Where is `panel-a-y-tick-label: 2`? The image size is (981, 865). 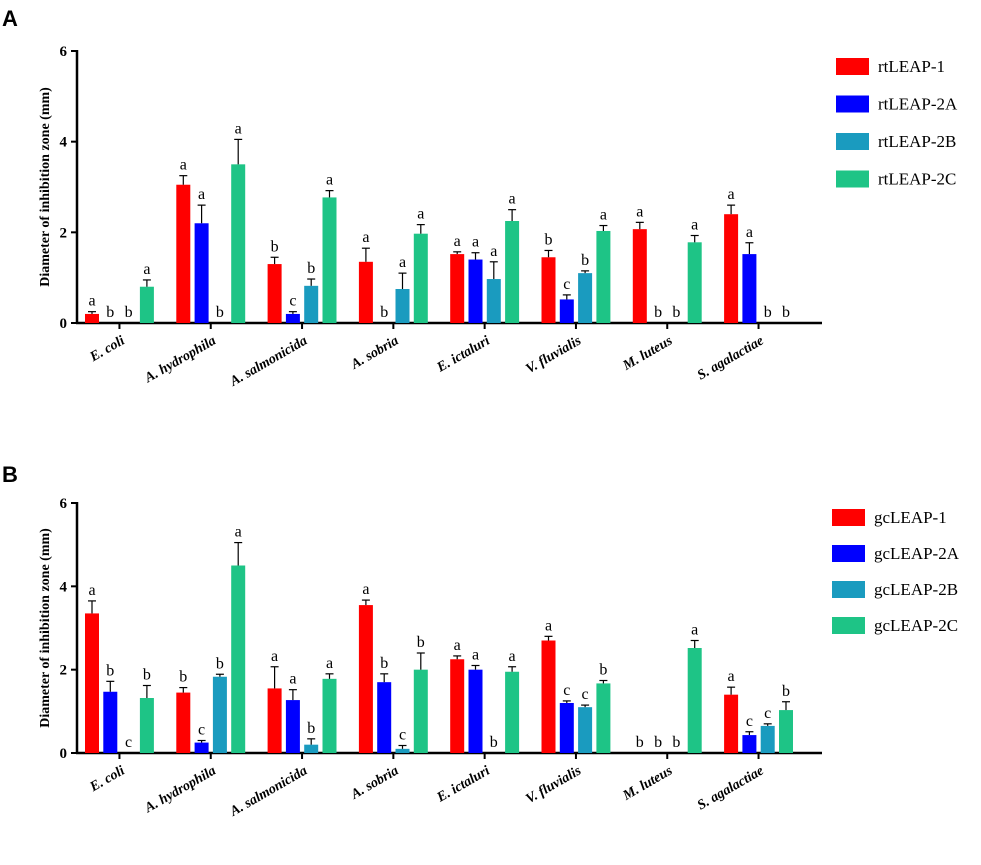 panel-a-y-tick-label: 2 is located at coordinates (64, 233).